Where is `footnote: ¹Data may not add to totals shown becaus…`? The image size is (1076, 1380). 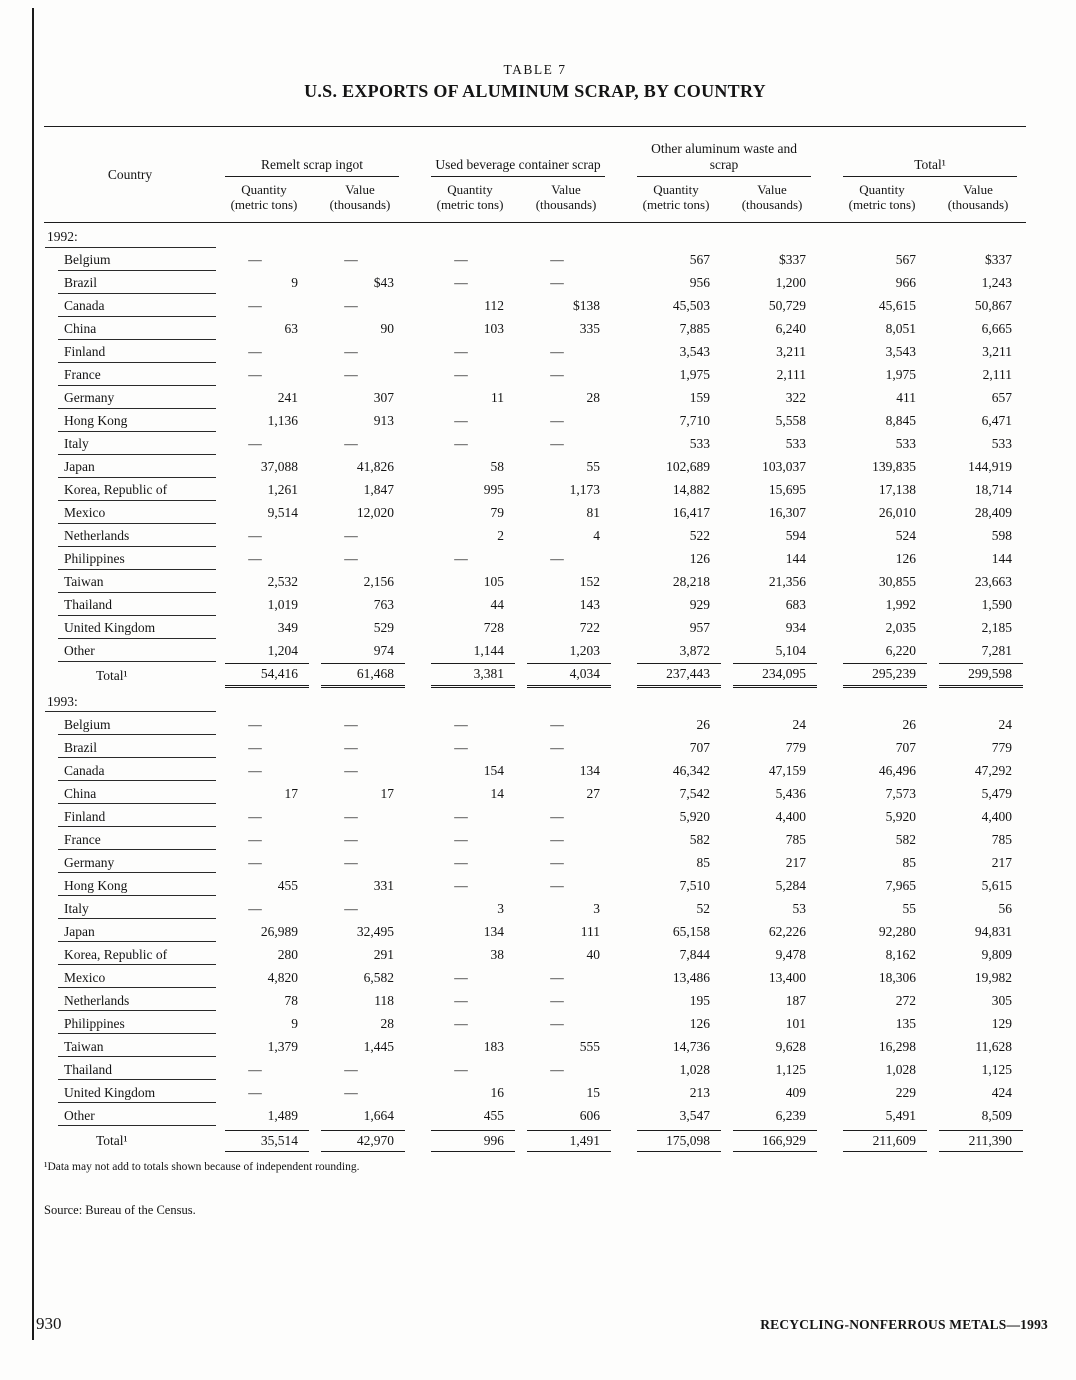 footnote: ¹Data may not add to totals shown becaus… is located at coordinates (202, 1167).